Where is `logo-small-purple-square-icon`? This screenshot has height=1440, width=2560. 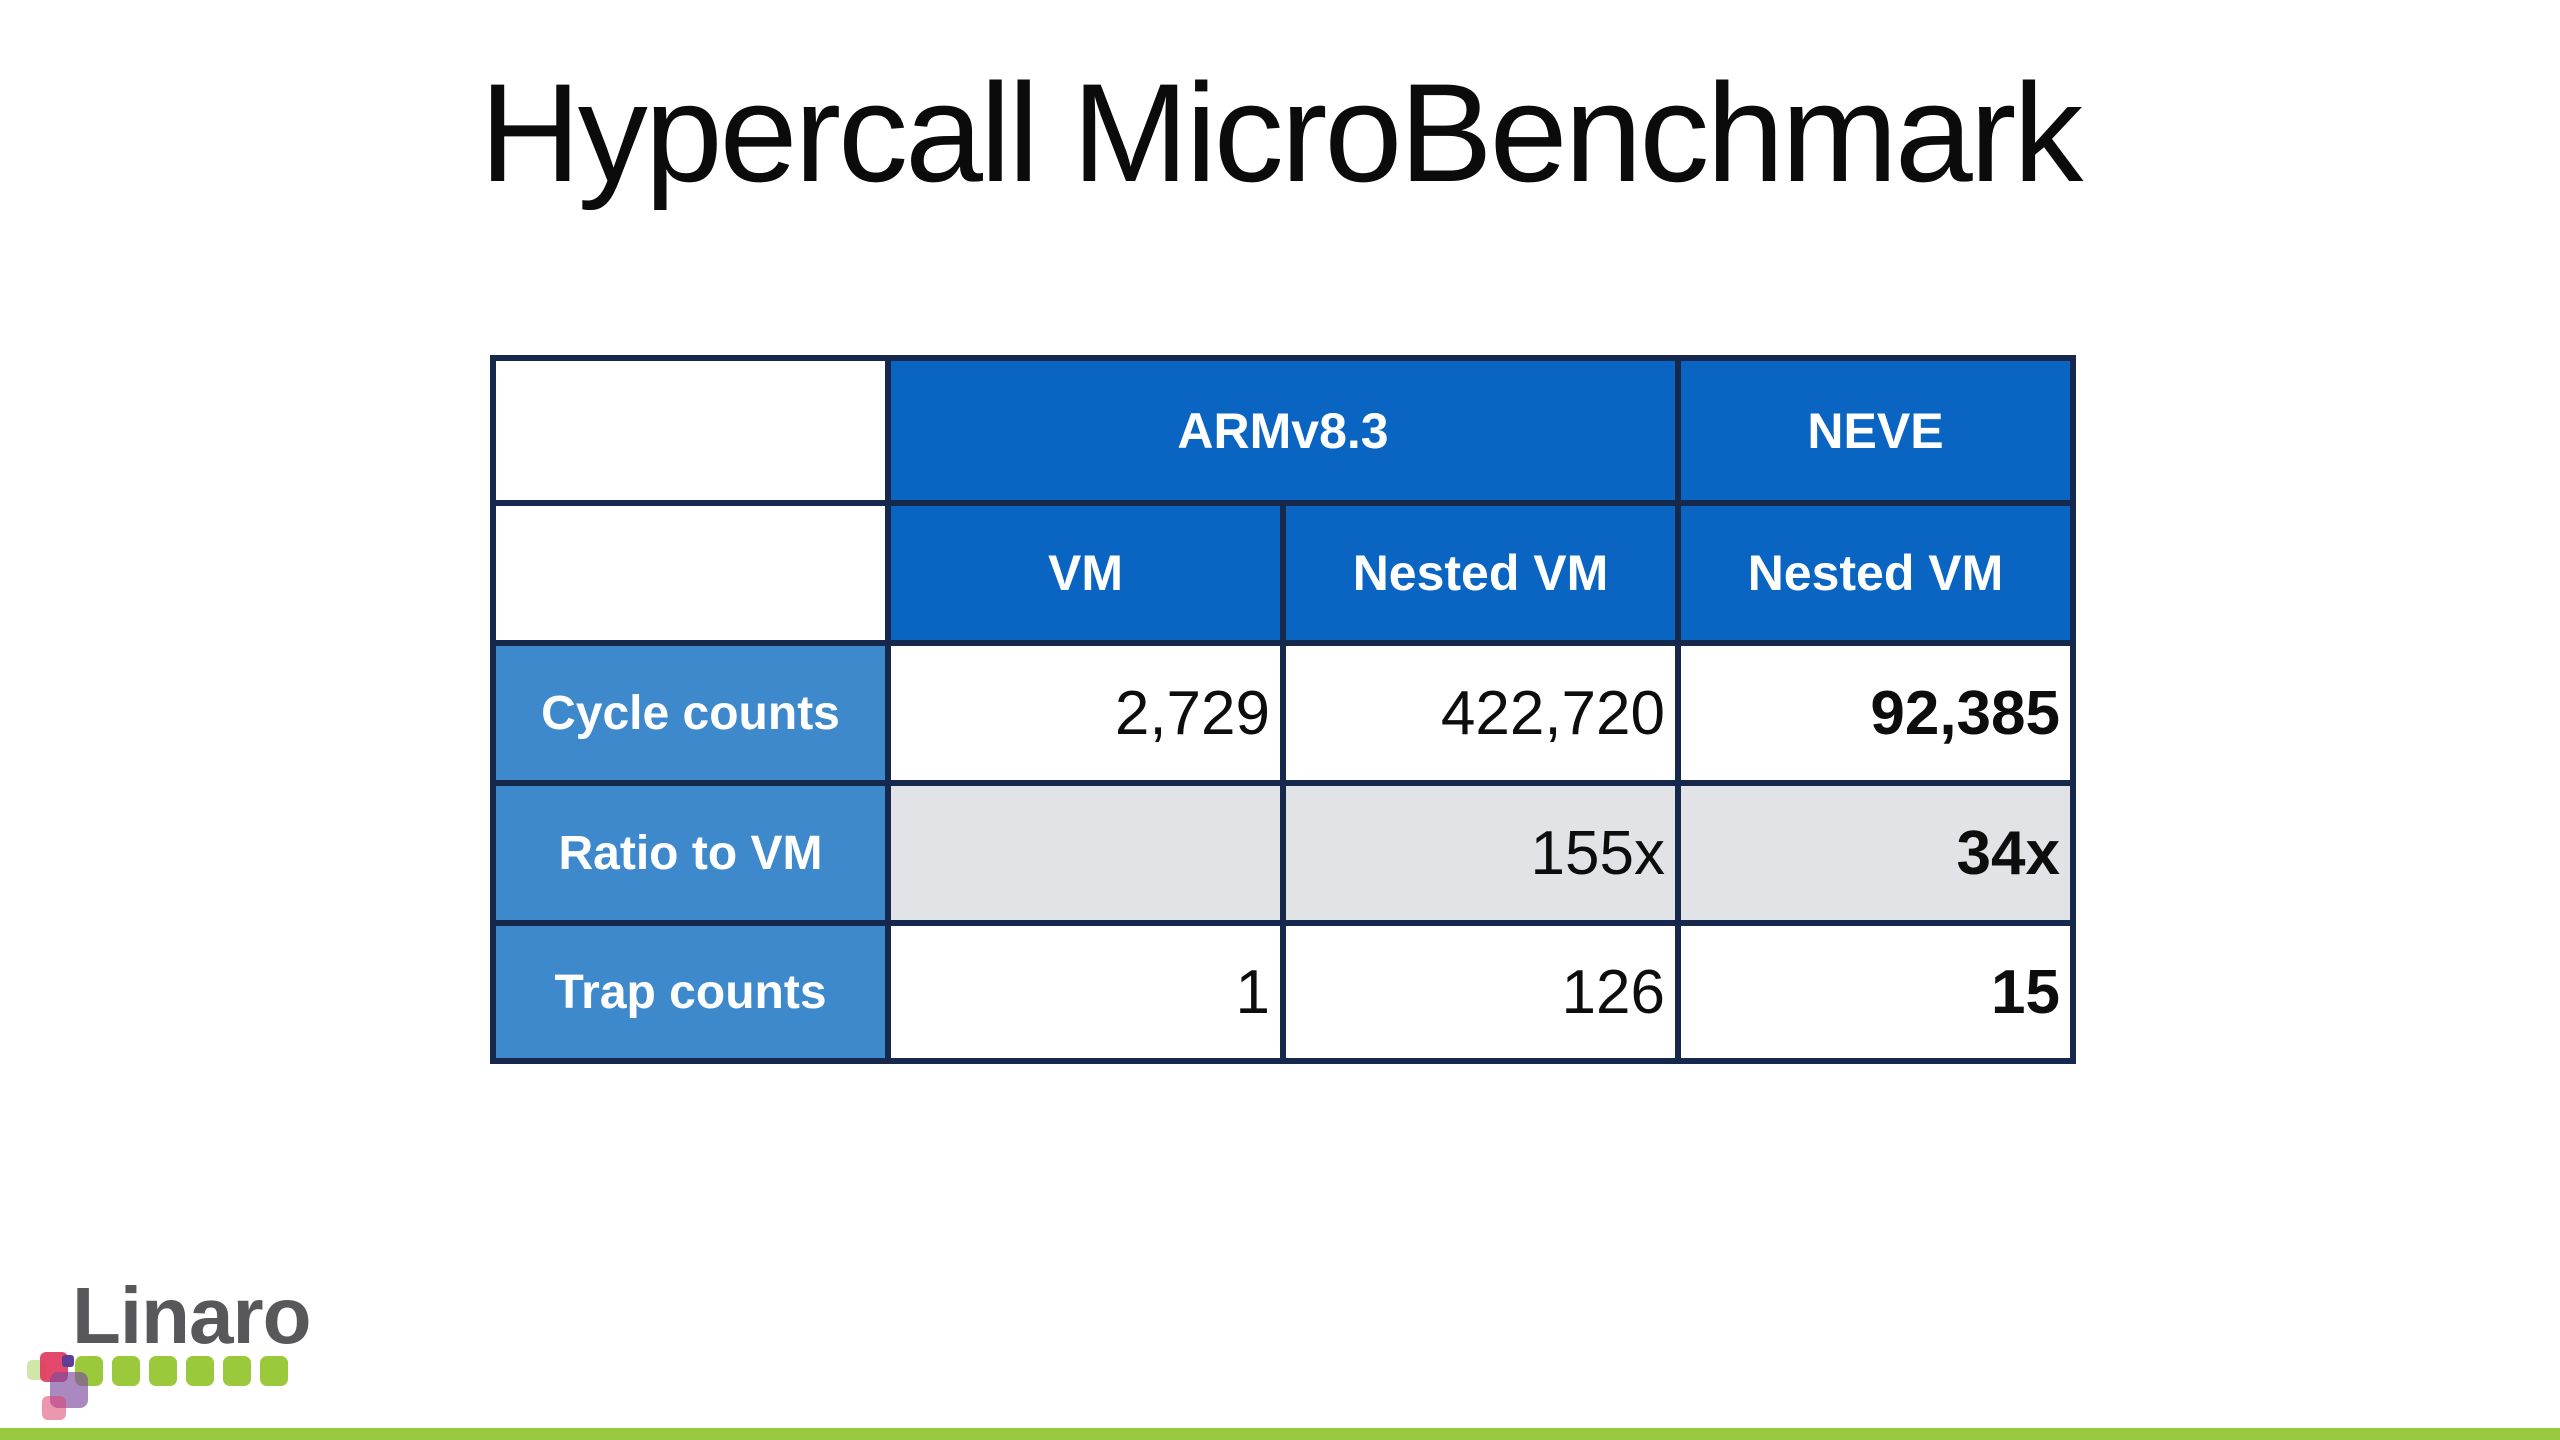
logo-small-purple-square-icon is located at coordinates (68, 1361).